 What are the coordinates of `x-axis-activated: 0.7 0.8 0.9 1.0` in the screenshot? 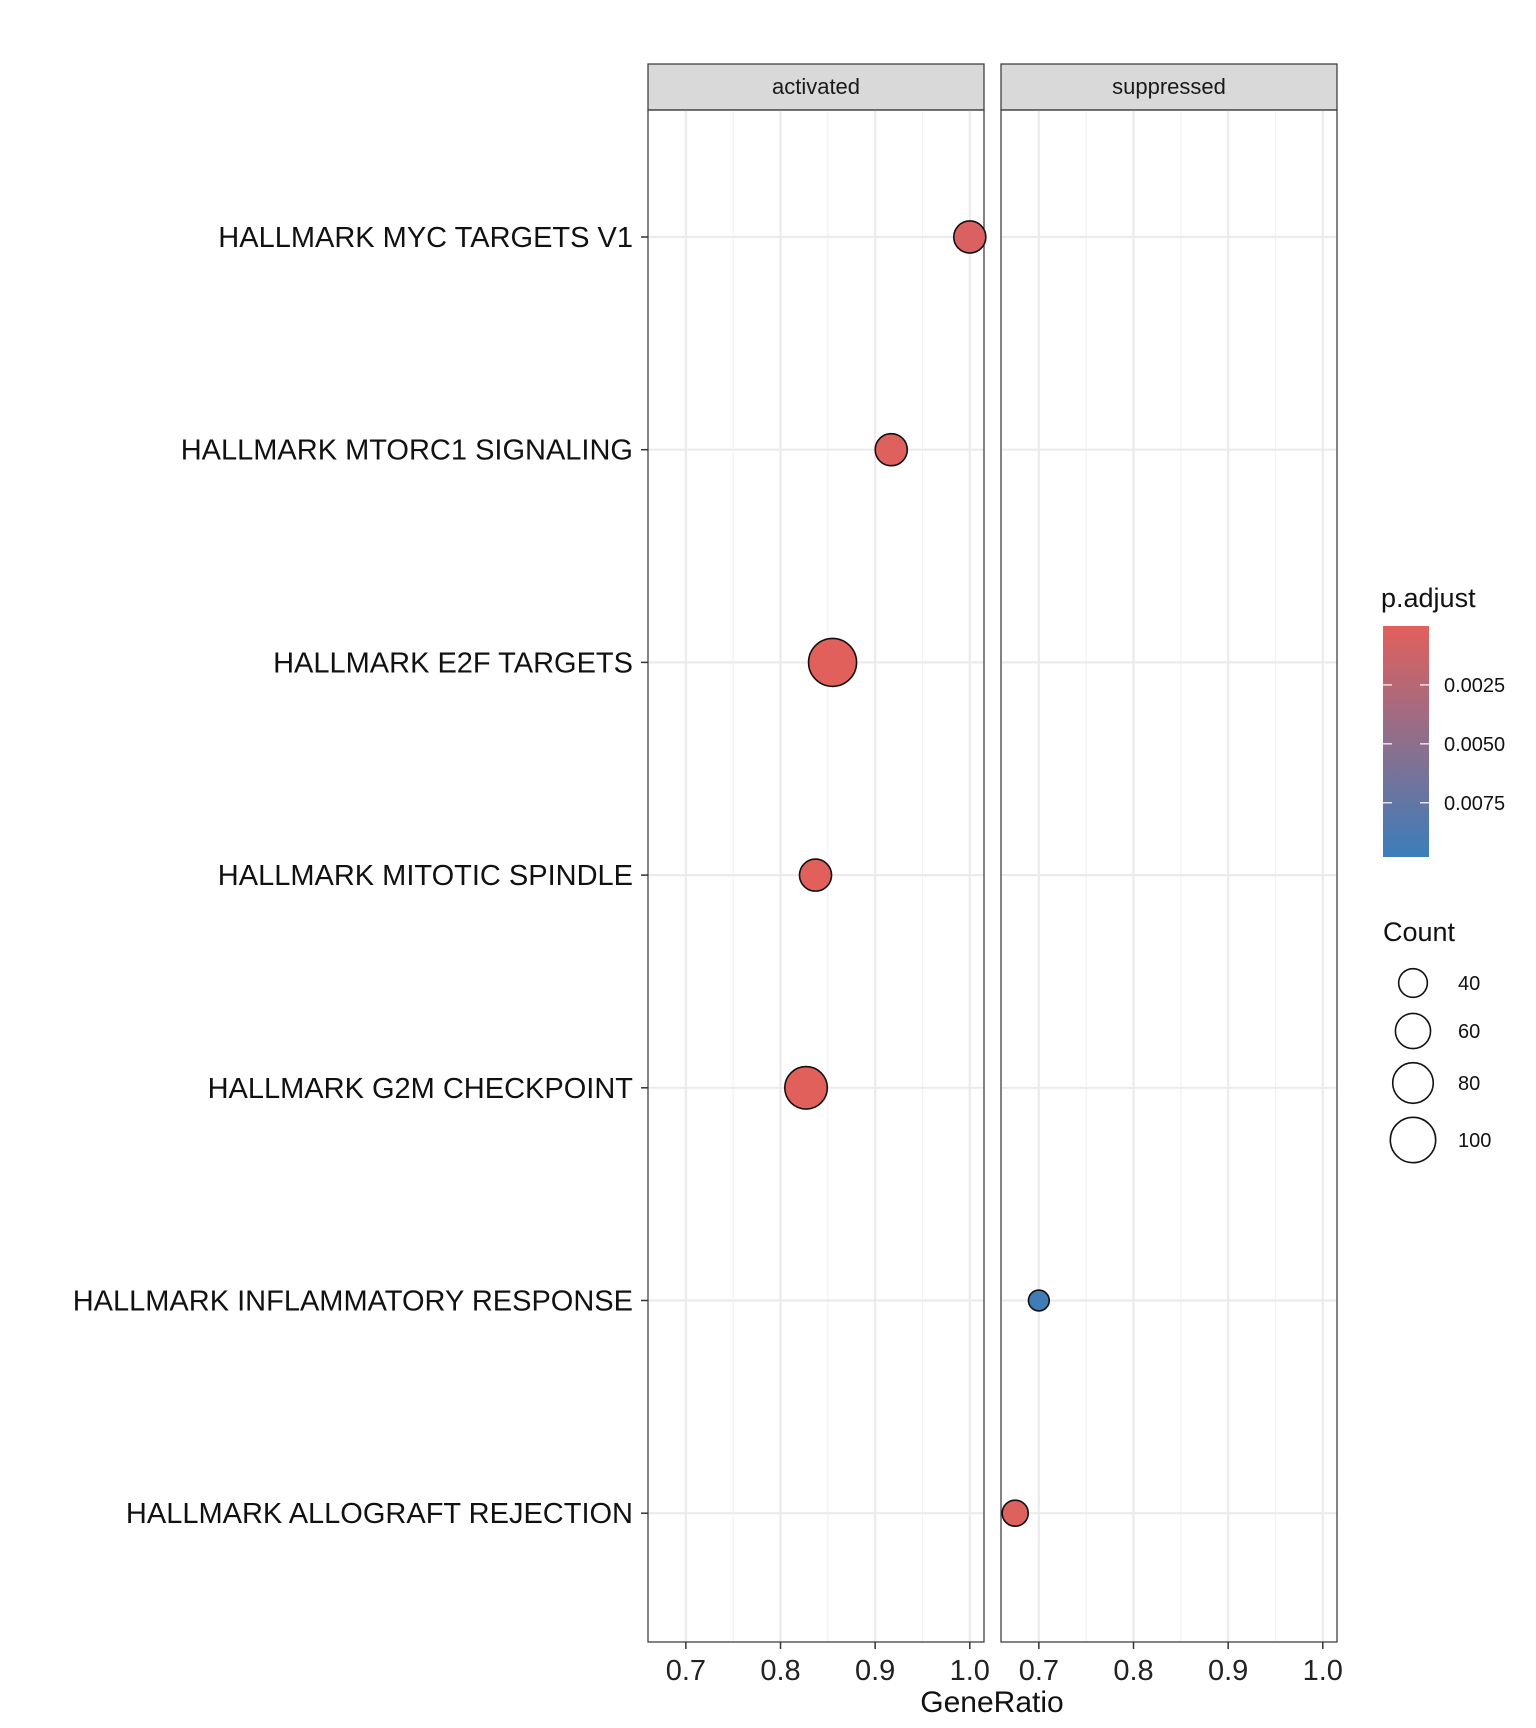 It's located at (828, 1664).